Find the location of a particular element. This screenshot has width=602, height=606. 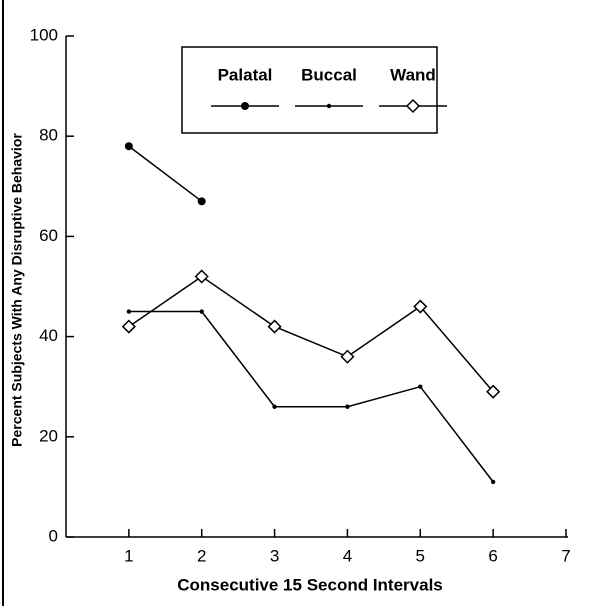

legend-label: Buccal is located at coordinates (329, 74).